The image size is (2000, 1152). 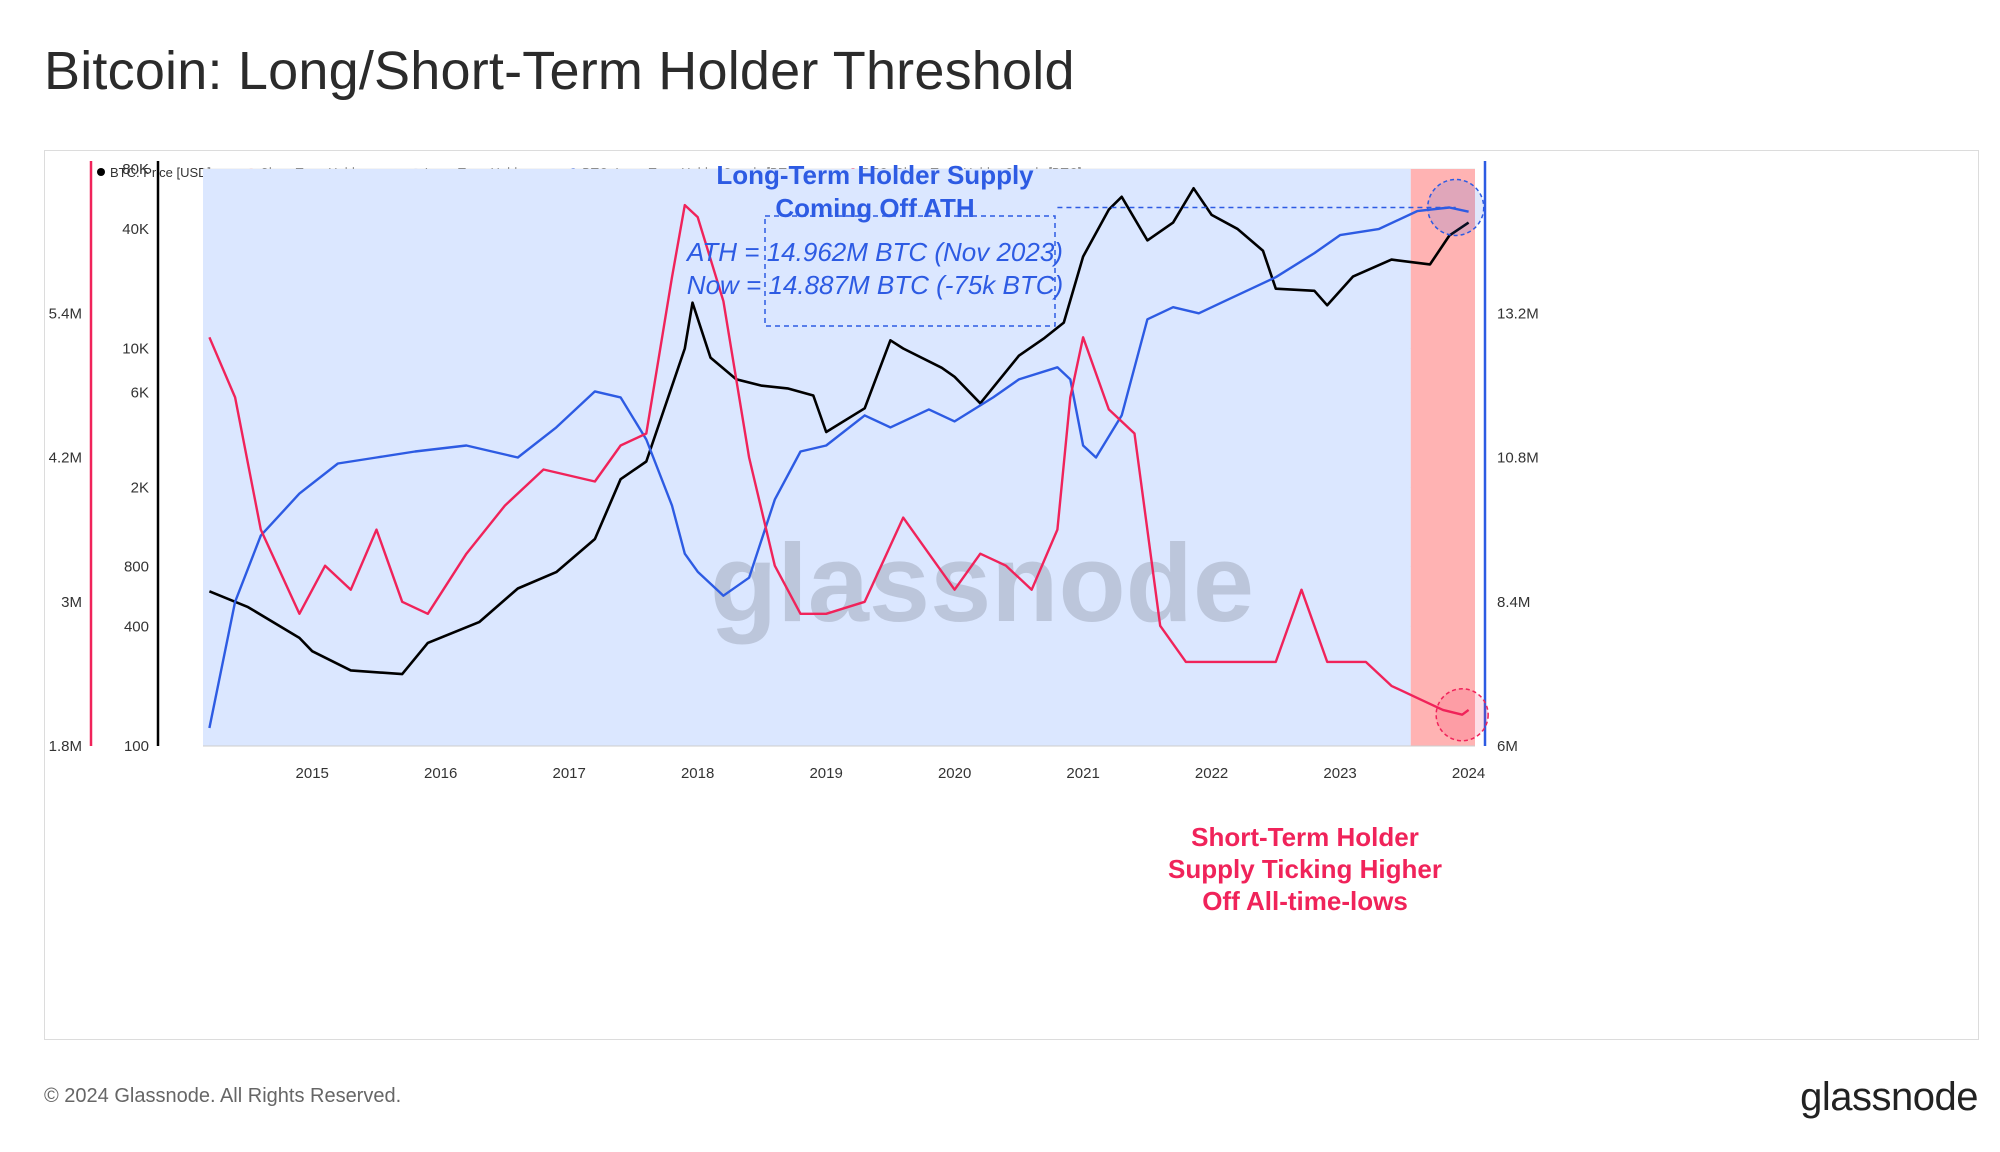 What do you see at coordinates (135, 348) in the screenshot?
I see `price-tick-2: 10K` at bounding box center [135, 348].